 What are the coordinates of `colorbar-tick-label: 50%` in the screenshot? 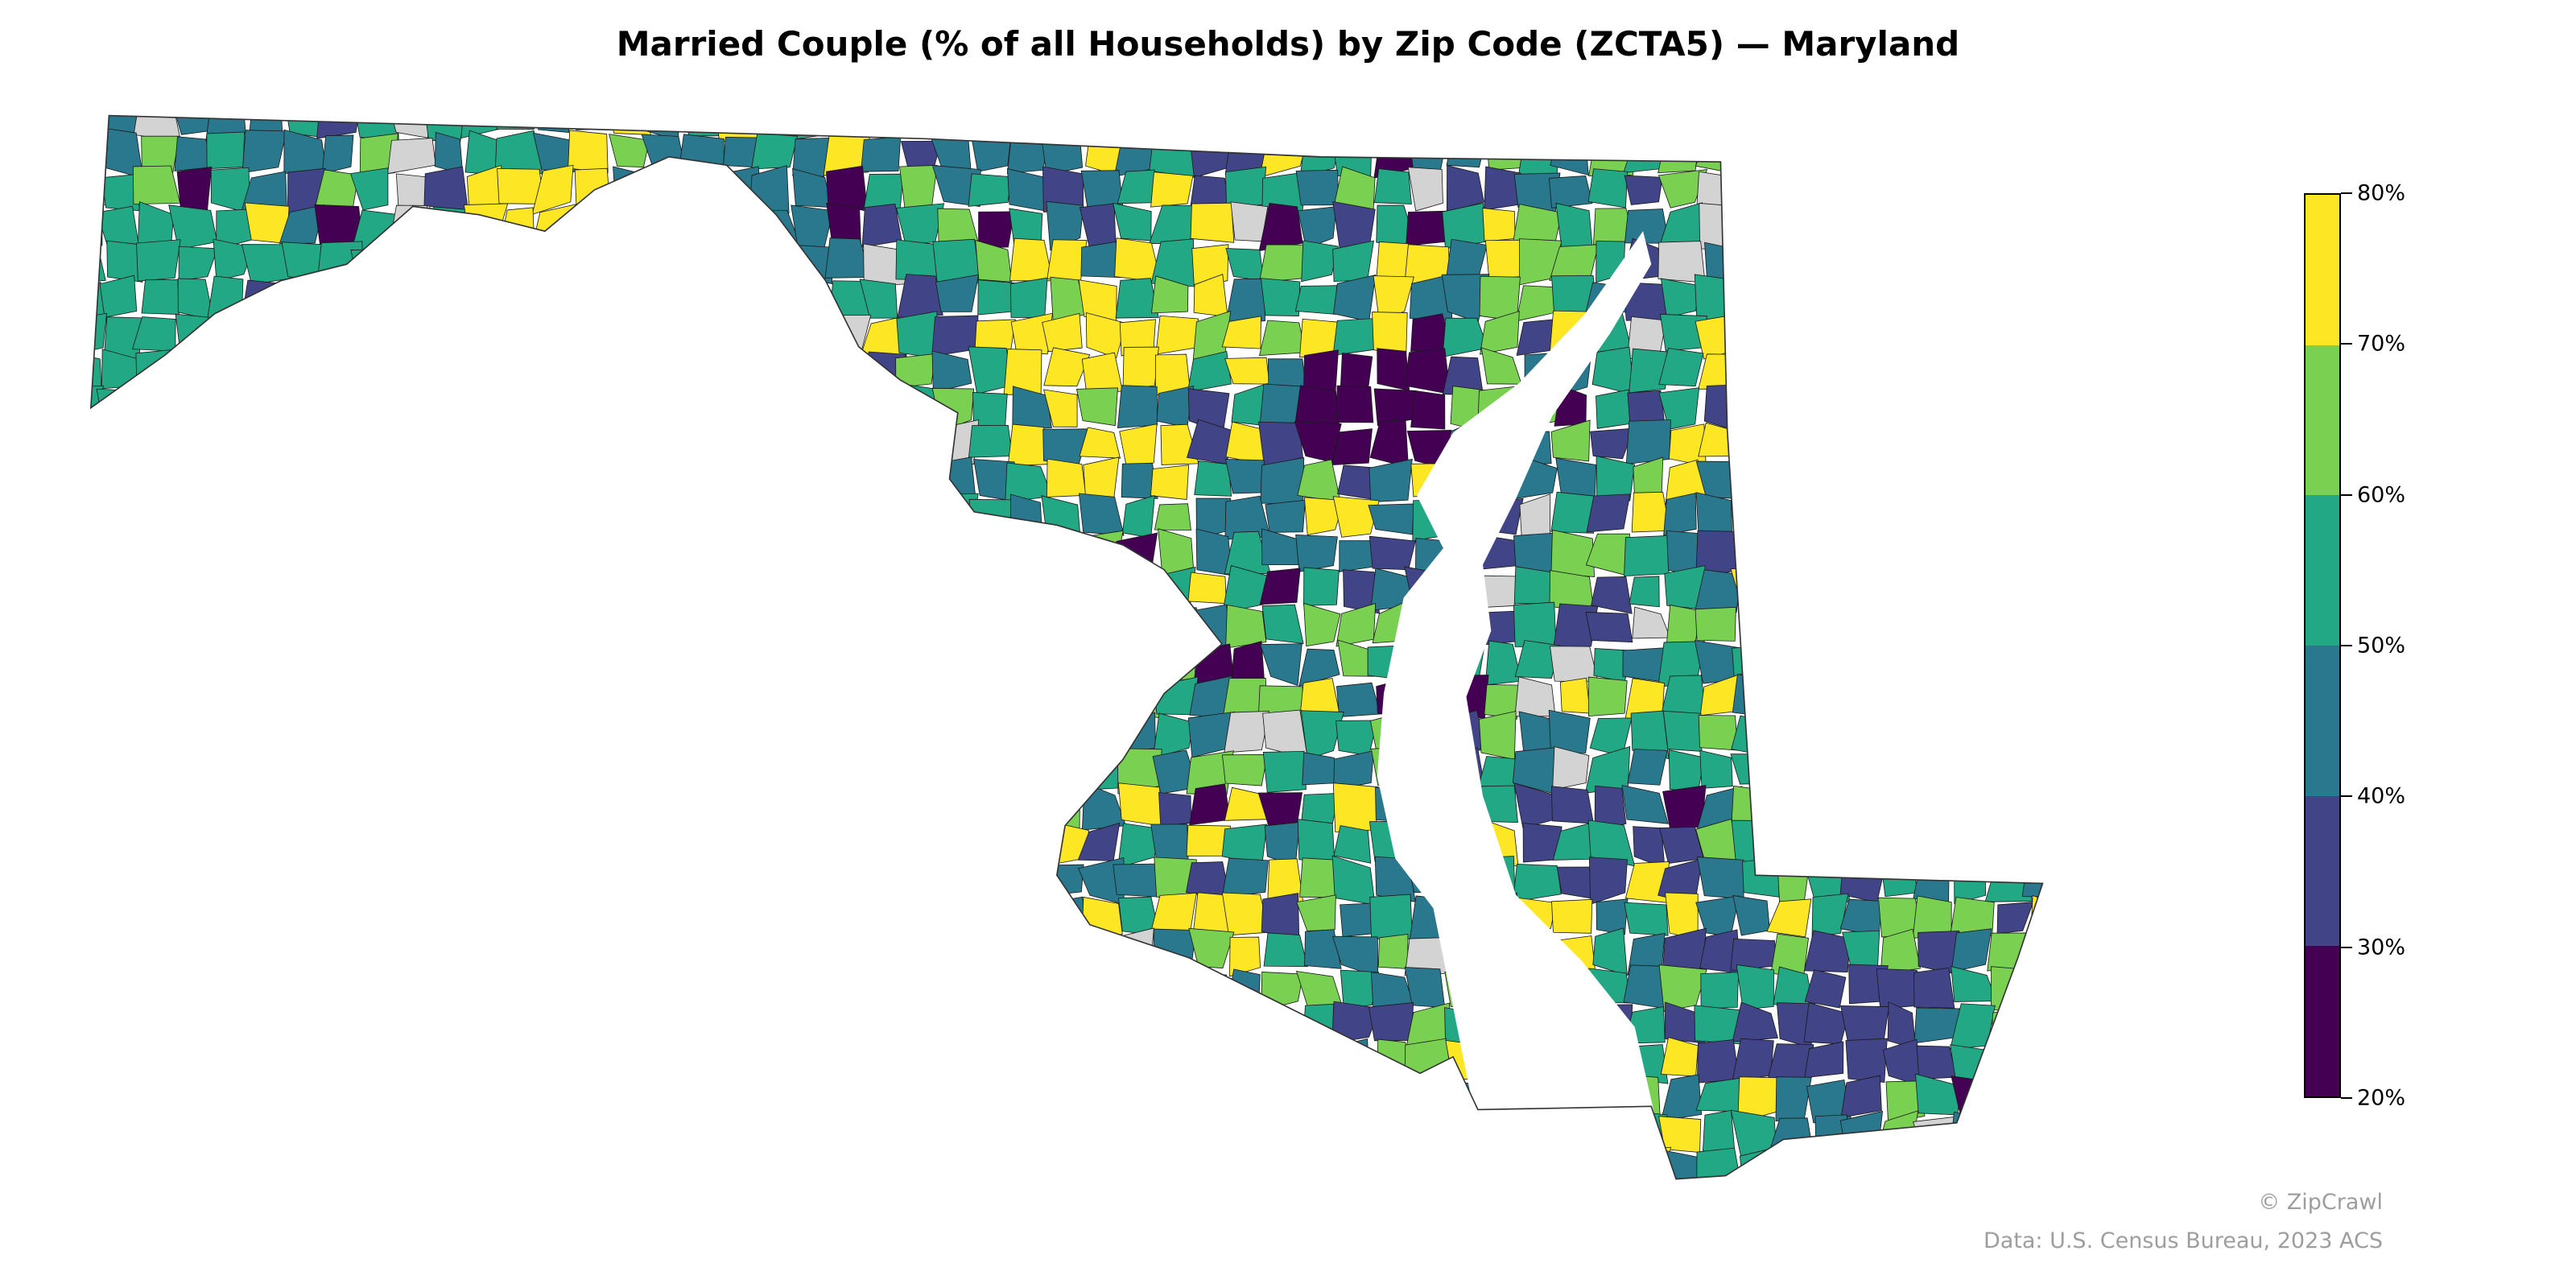 It's located at (2381, 645).